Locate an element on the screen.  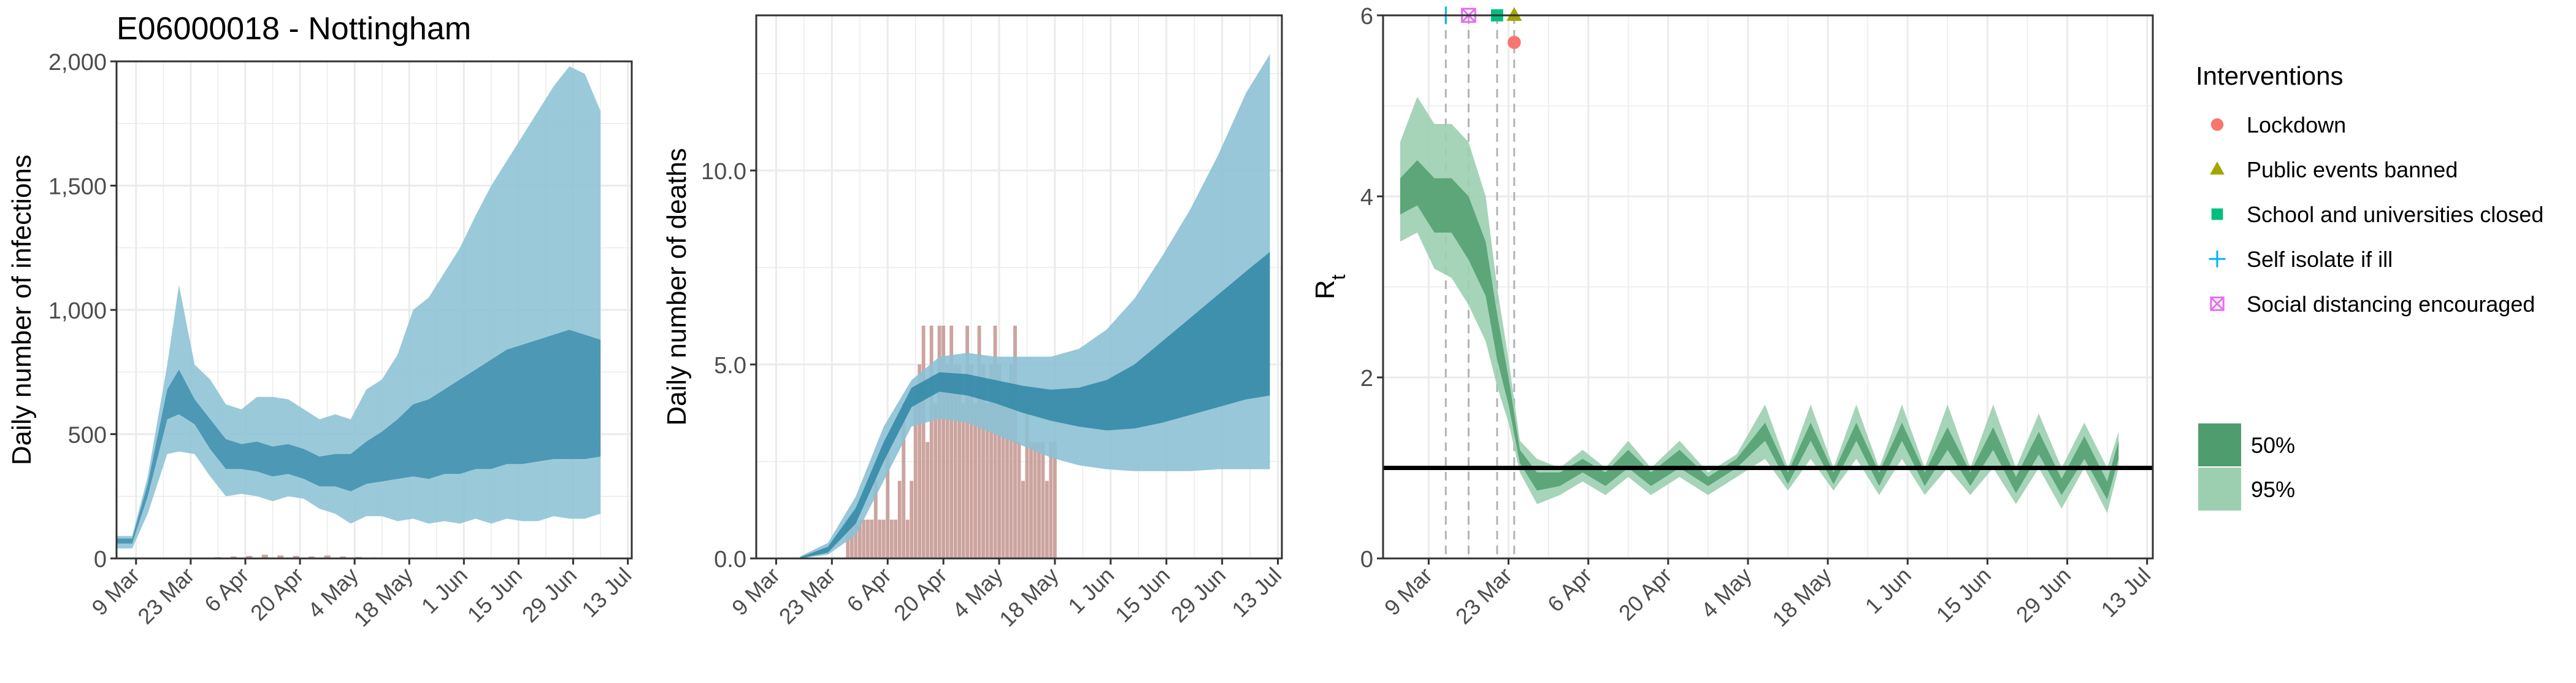
y-tick-label: 4 is located at coordinates (1366, 197).